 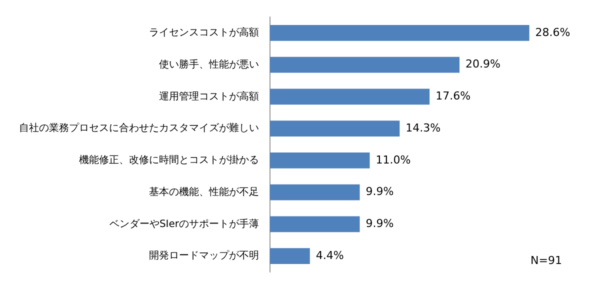 I want to click on data-label: 28.6%, so click(x=552, y=32).